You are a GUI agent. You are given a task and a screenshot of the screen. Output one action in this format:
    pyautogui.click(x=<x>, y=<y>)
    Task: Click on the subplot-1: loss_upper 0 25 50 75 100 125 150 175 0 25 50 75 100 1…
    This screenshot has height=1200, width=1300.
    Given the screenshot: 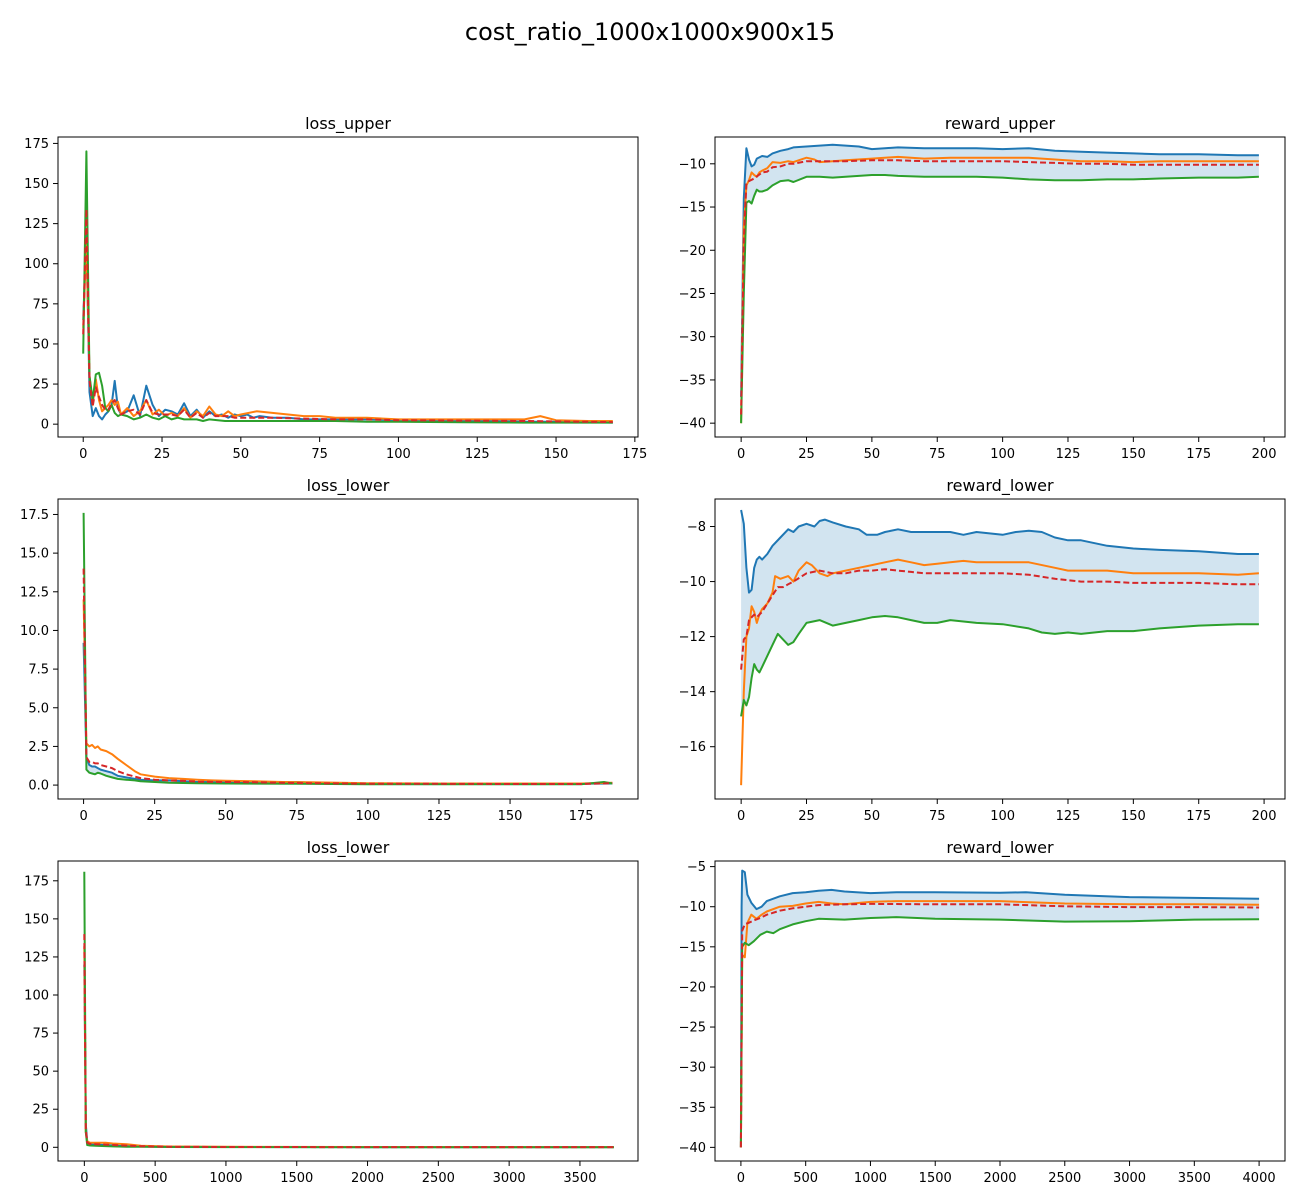 What is the action you would take?
    pyautogui.click(x=335, y=288)
    